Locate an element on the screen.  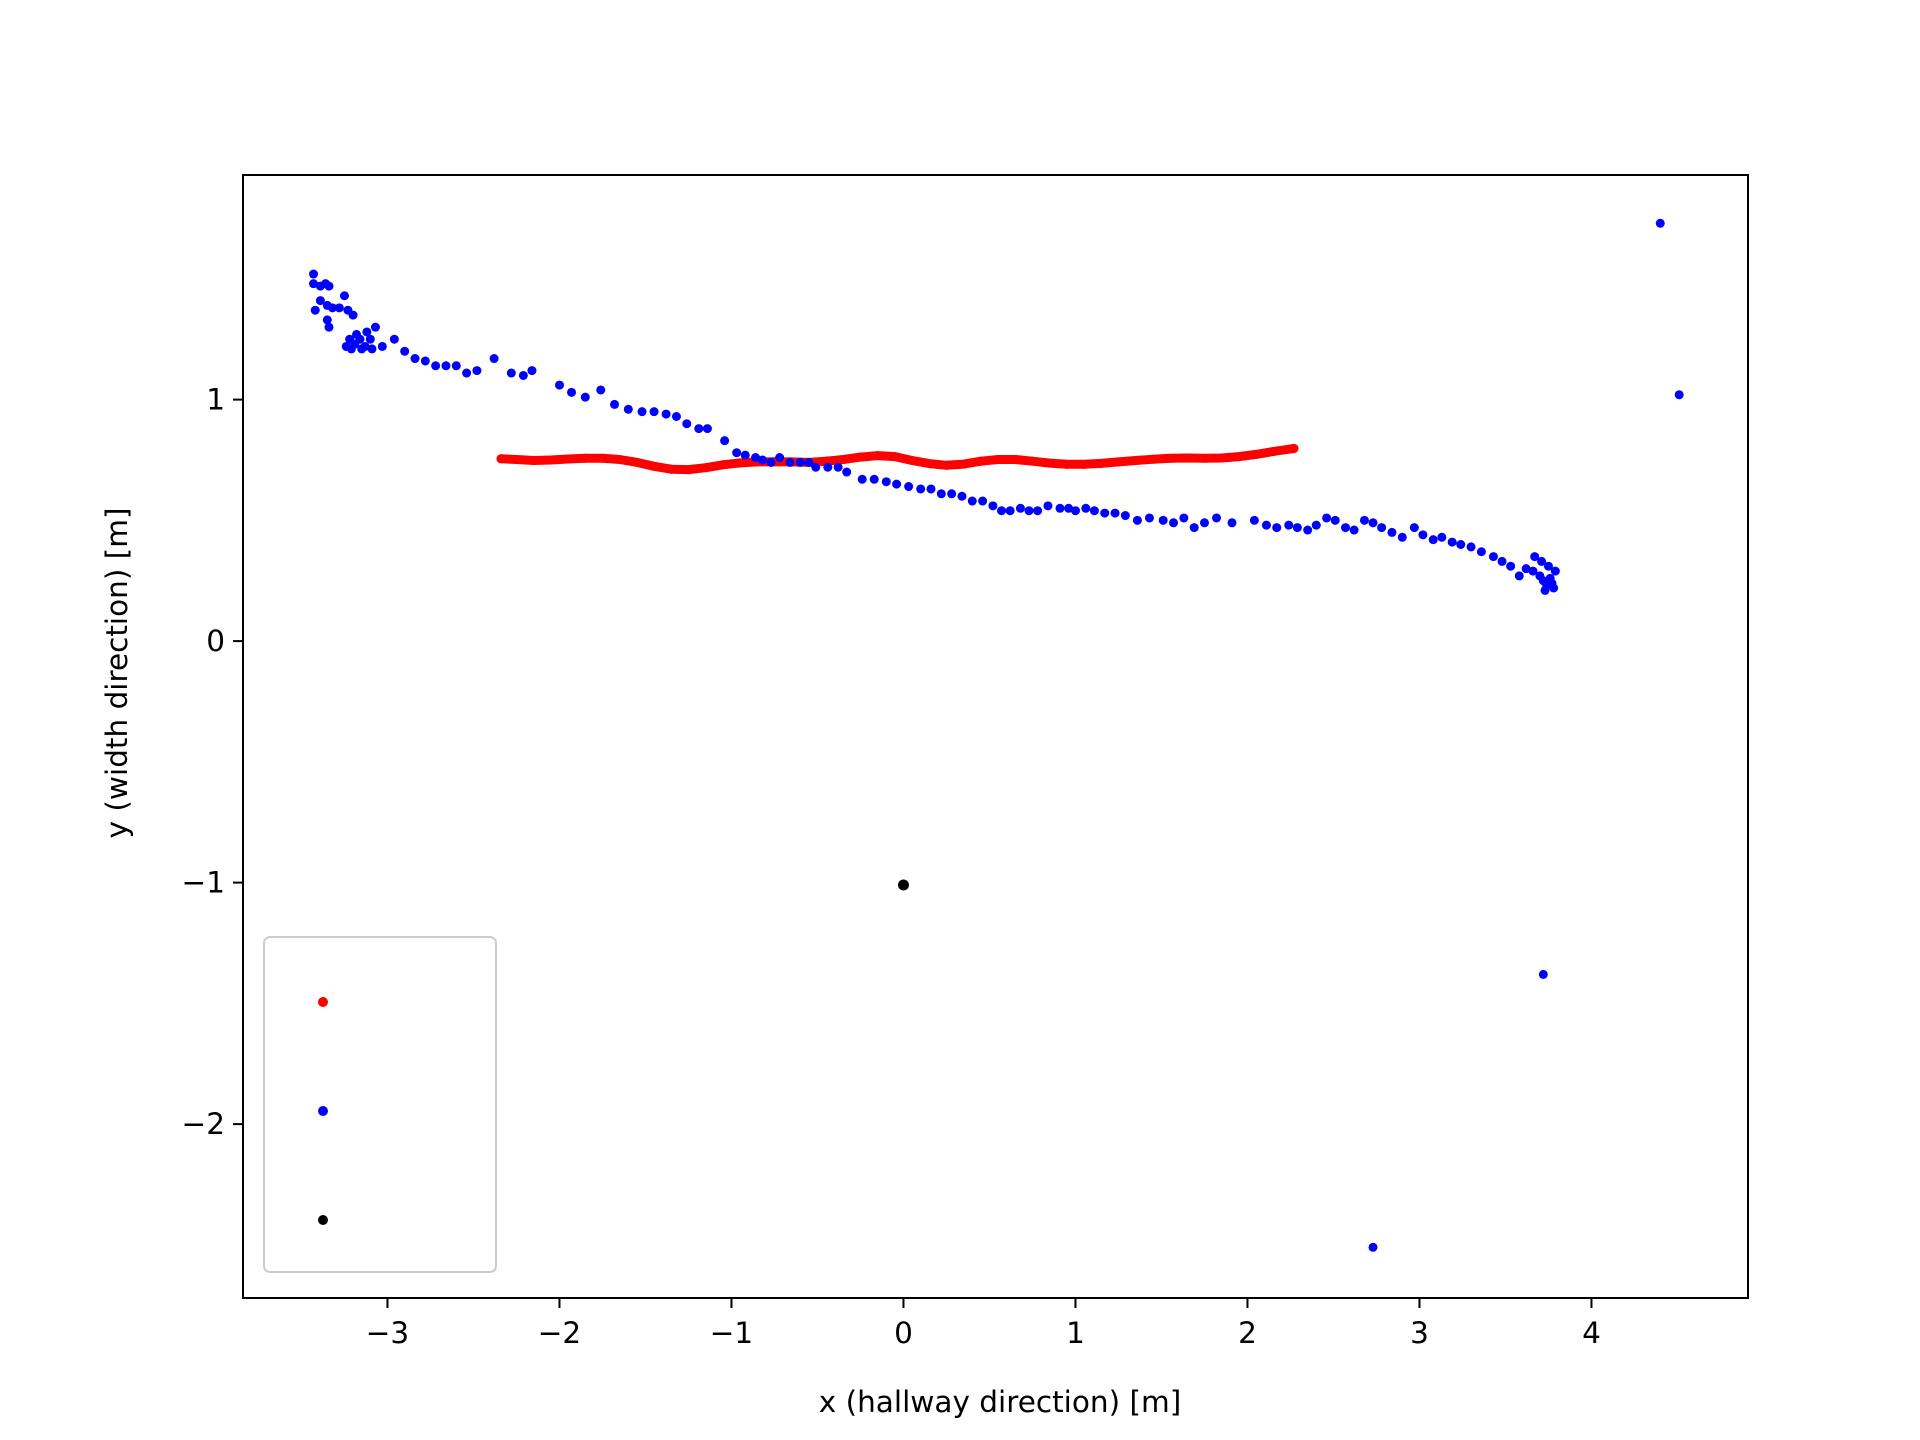
x-tick-label-2: −1 is located at coordinates (732, 1333).